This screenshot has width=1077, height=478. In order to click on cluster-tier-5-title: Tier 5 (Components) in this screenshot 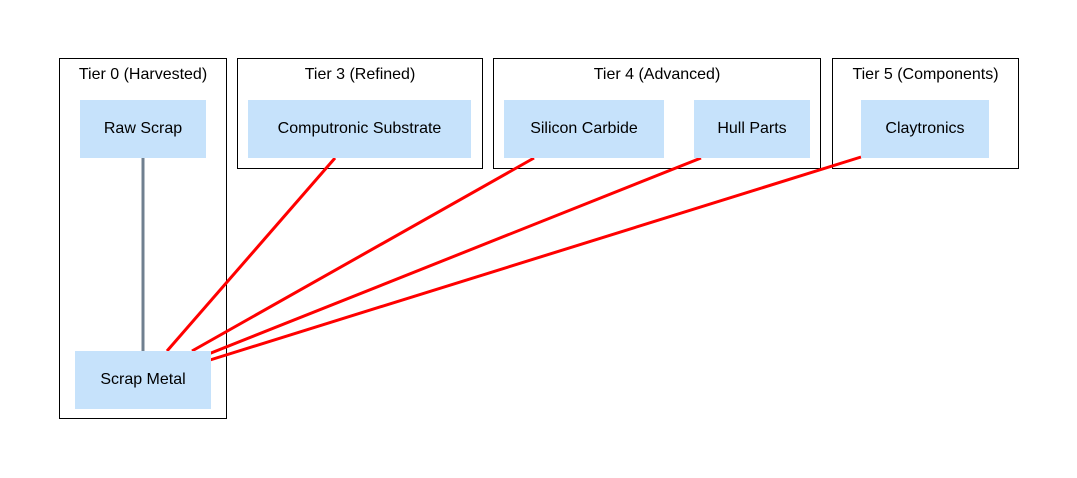, I will do `click(925, 74)`.